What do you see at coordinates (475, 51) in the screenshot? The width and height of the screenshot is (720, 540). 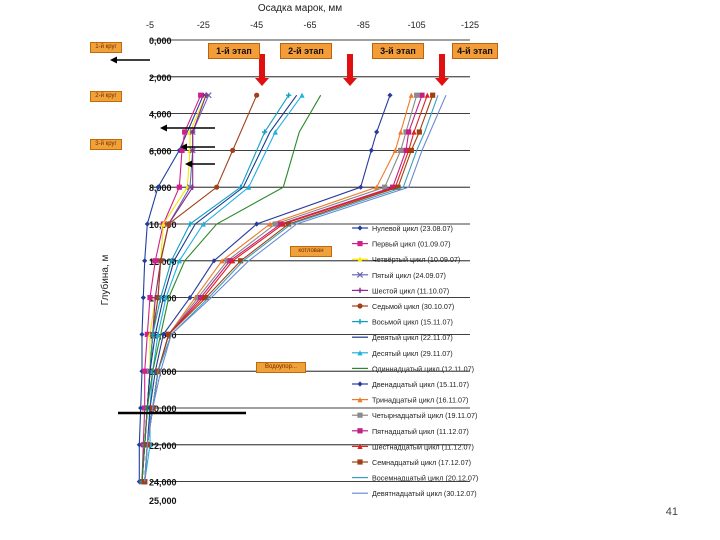 I see `stage-label-4: 4-й этап` at bounding box center [475, 51].